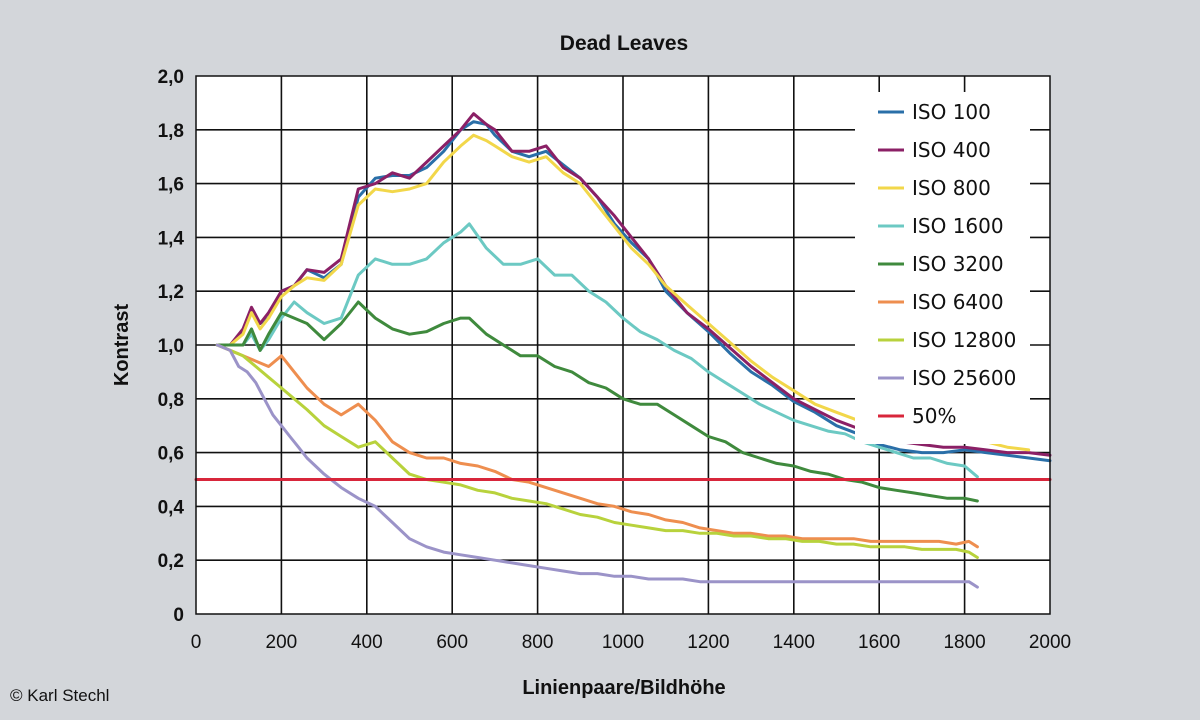 The image size is (1200, 720). What do you see at coordinates (171, 185) in the screenshot?
I see `y-tick-label: 1,6` at bounding box center [171, 185].